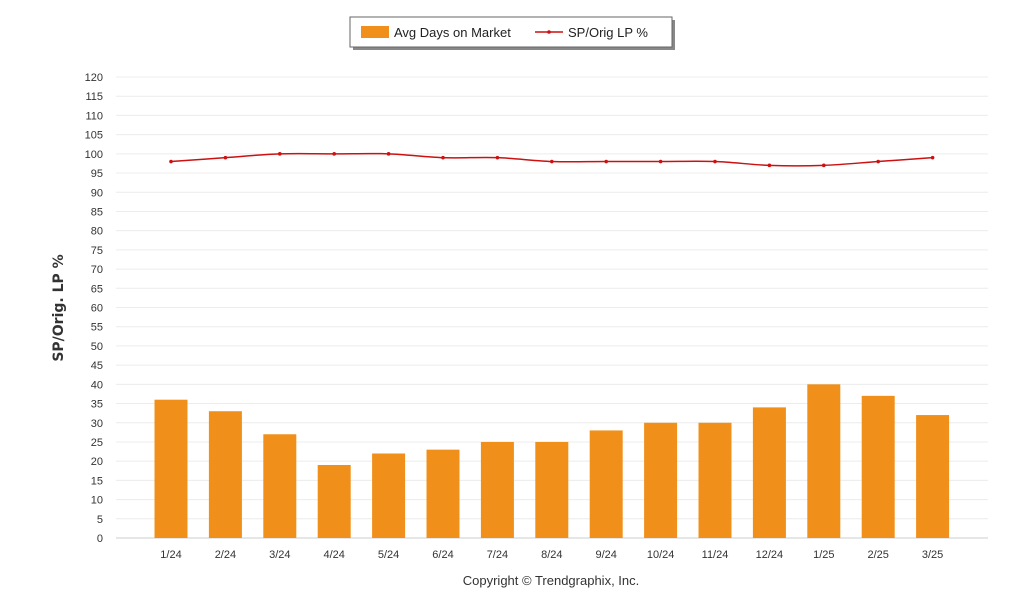 This screenshot has width=1024, height=614. Describe the element at coordinates (97, 347) in the screenshot. I see `y-tick-label: 50` at that location.